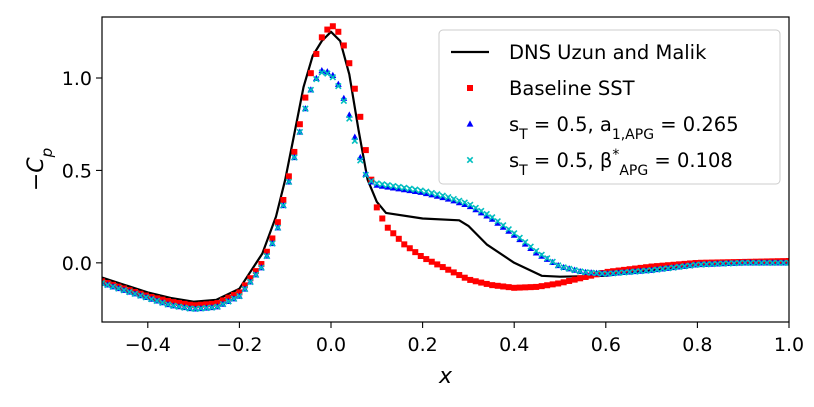 This screenshot has height=407, width=814. What do you see at coordinates (602, 128) in the screenshot?
I see `legend-entry-2: sT = 0.5, a1,APG = 0.265` at bounding box center [602, 128].